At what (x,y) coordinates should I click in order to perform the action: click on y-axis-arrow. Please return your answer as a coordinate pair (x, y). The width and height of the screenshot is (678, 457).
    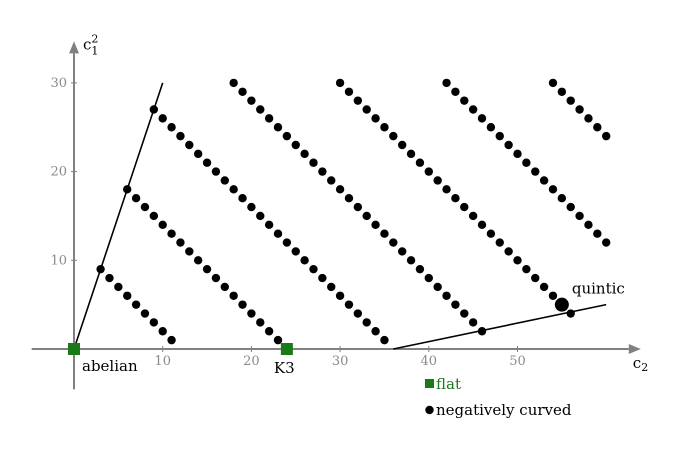
    Looking at the image, I should click on (74, 47).